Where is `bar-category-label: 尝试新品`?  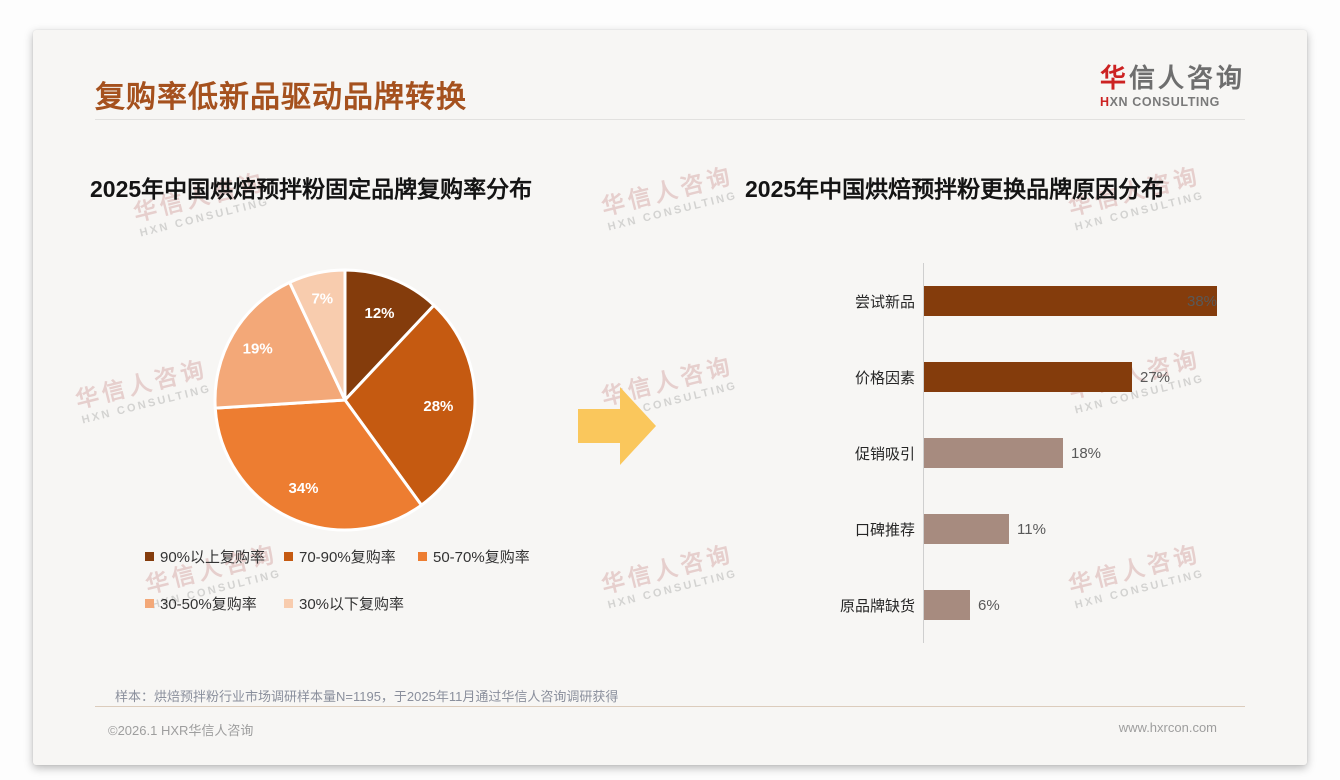 bar-category-label: 尝试新品 is located at coordinates (884, 302).